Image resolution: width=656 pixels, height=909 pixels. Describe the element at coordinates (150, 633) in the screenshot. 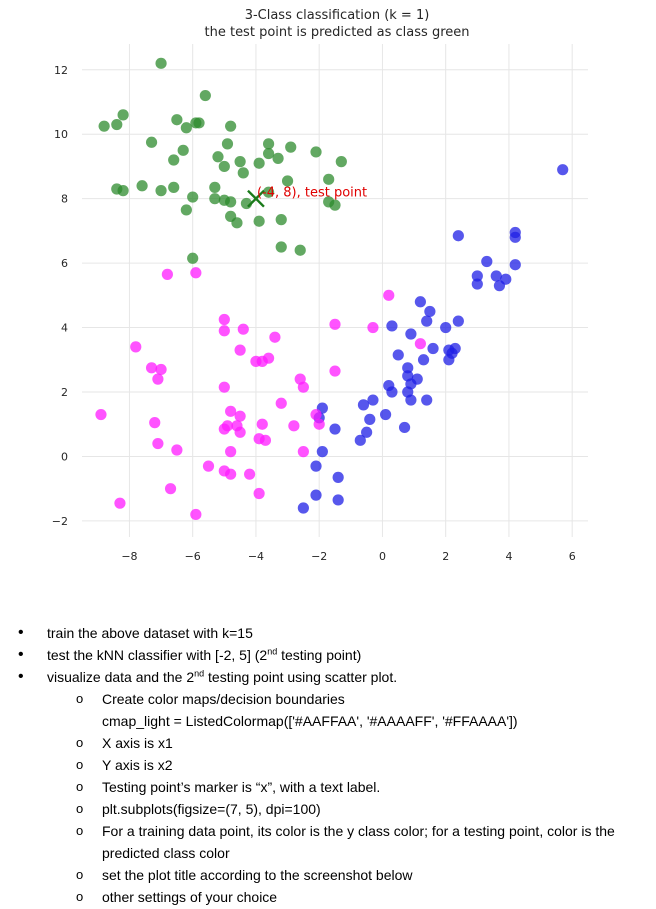

I see `bullet-text: train the above dataset with k=15` at that location.